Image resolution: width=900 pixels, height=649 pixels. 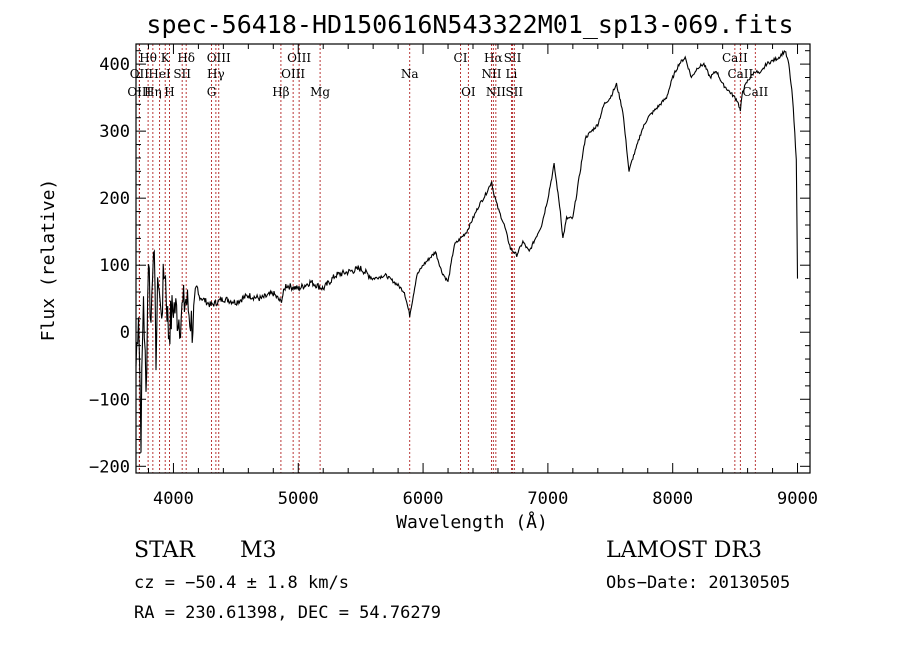 I want to click on y-tick-label: 0, so click(x=125, y=333).